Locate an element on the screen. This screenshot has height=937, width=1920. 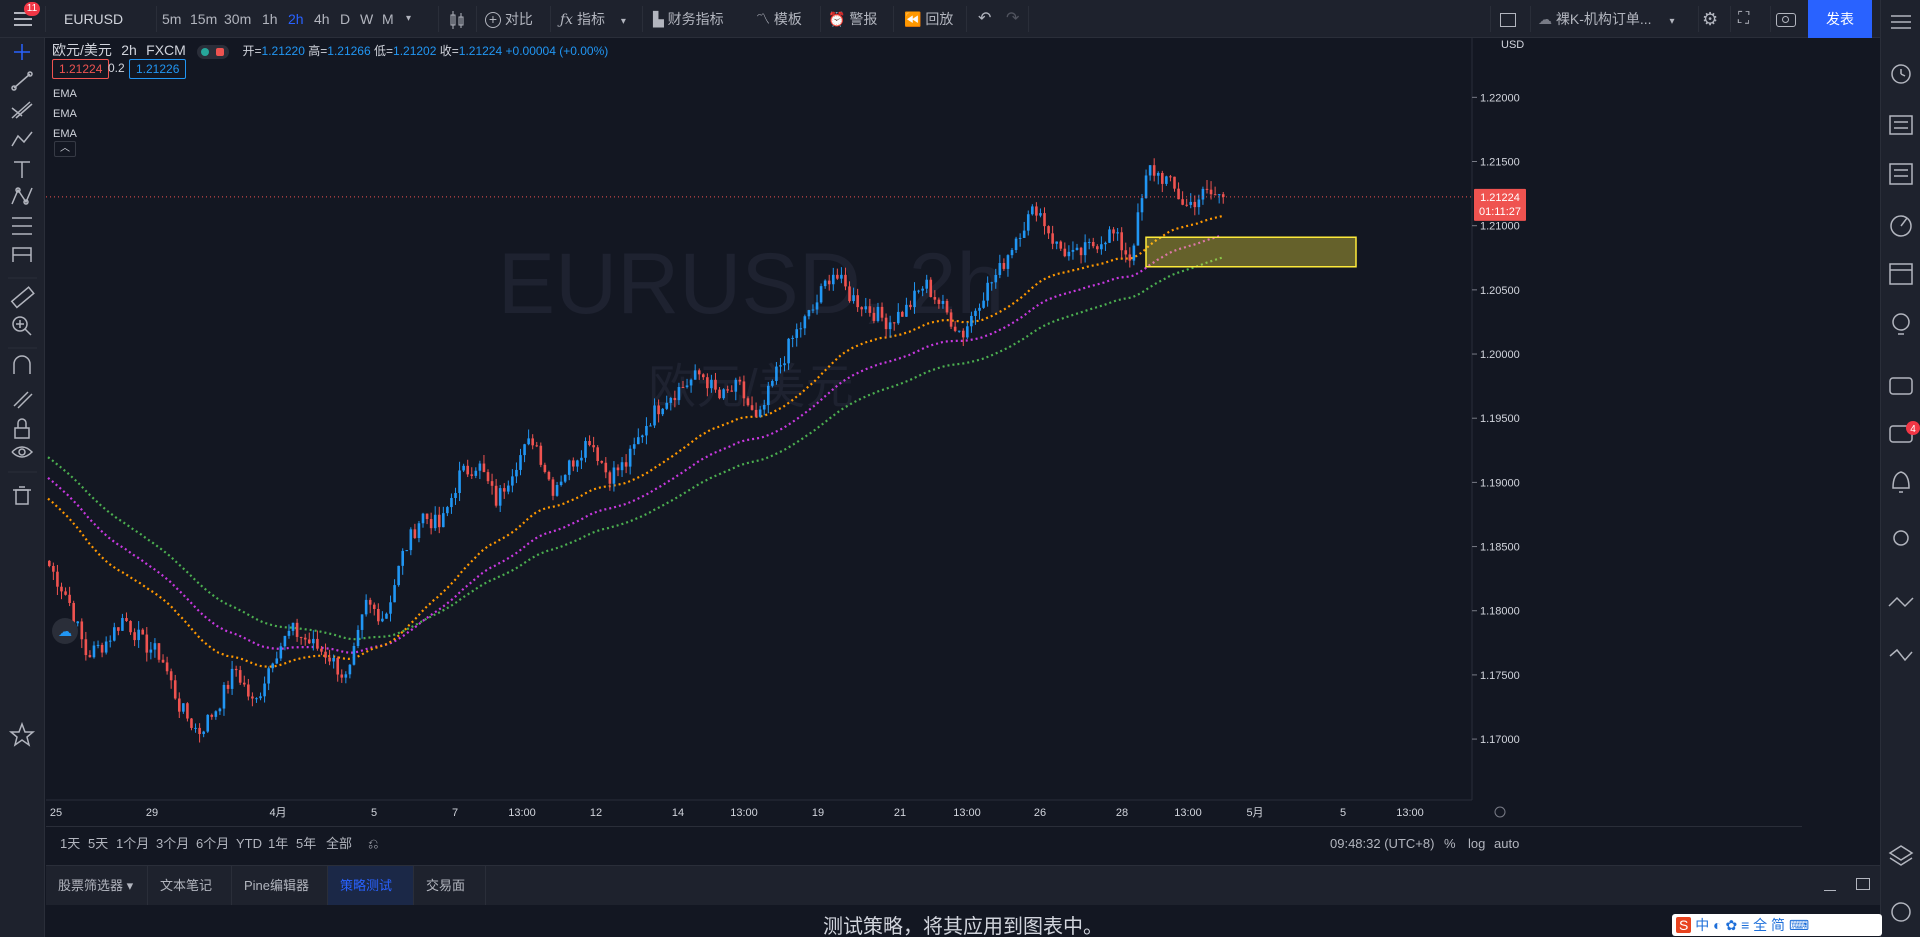
time-tick: 13:00 is located at coordinates (1410, 813).